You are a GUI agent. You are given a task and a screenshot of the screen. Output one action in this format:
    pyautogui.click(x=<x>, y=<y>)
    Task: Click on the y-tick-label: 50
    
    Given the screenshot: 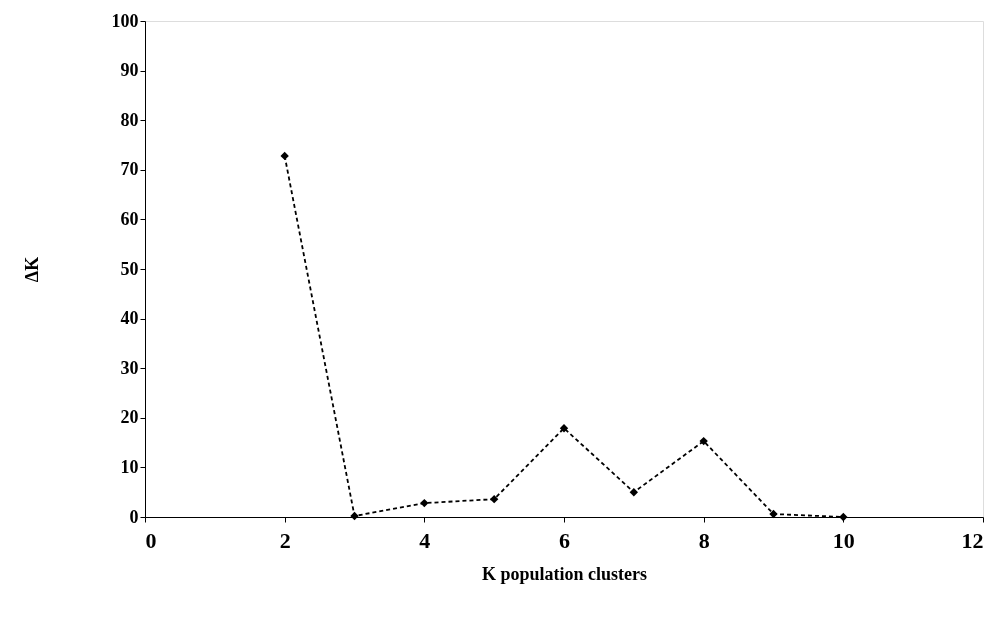 What is the action you would take?
    pyautogui.click(x=129, y=268)
    